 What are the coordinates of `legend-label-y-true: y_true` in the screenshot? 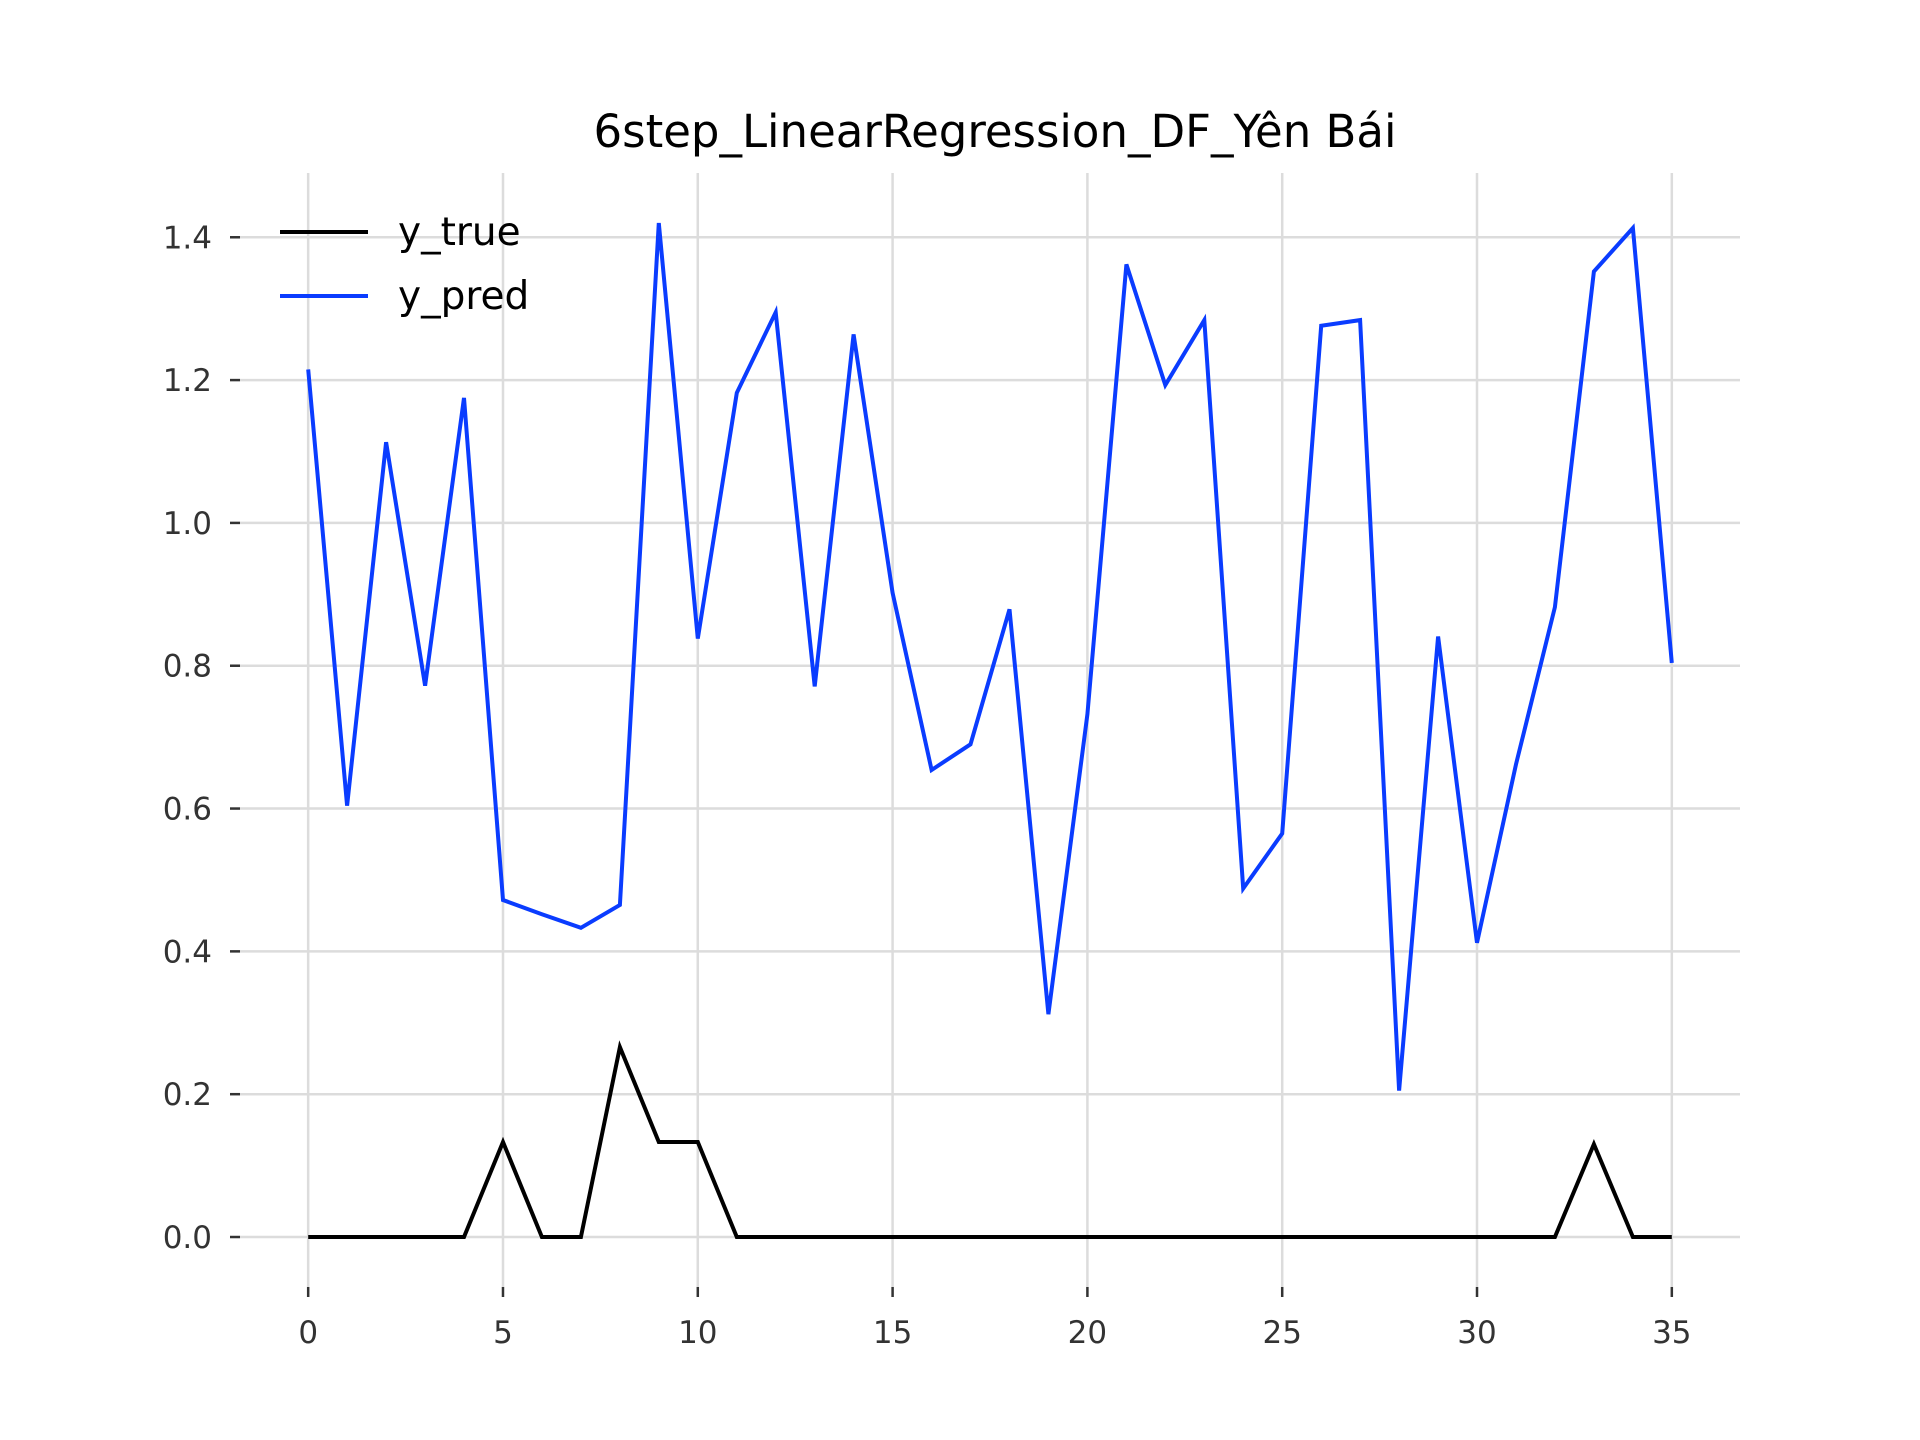 It's located at (459, 232).